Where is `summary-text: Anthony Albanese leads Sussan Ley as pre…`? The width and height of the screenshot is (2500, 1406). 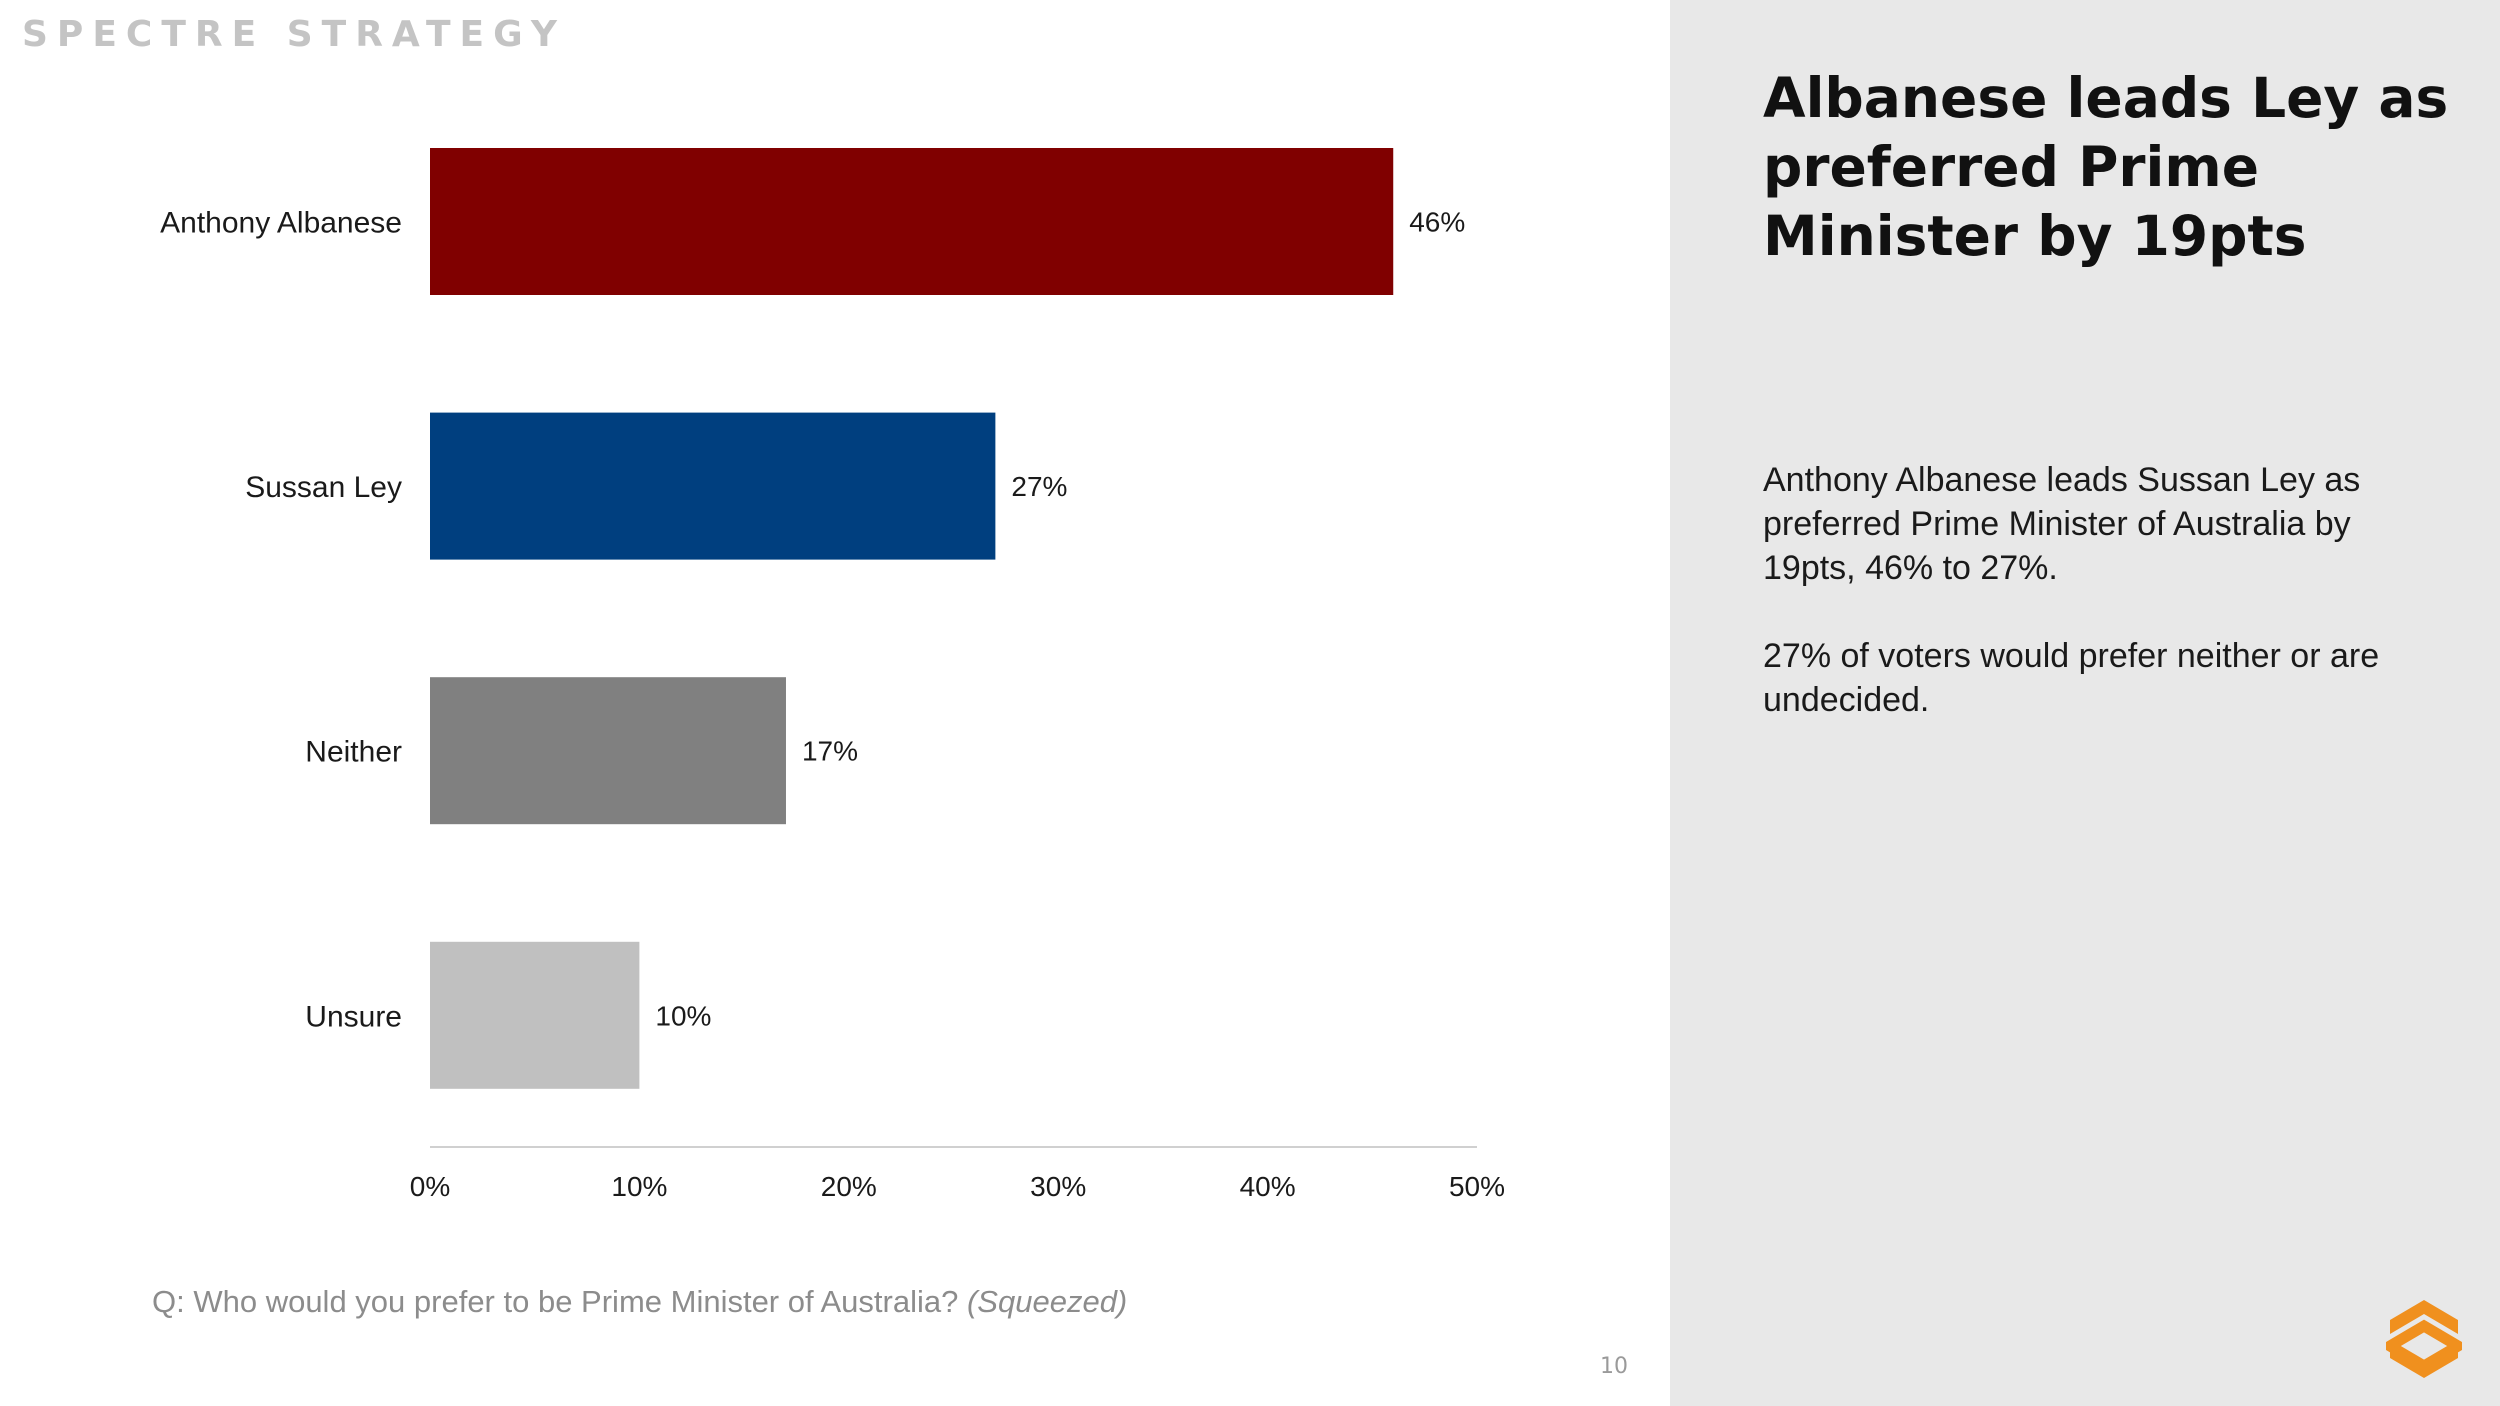
summary-text: Anthony Albanese leads Sussan Ley as pre… is located at coordinates (2083, 612).